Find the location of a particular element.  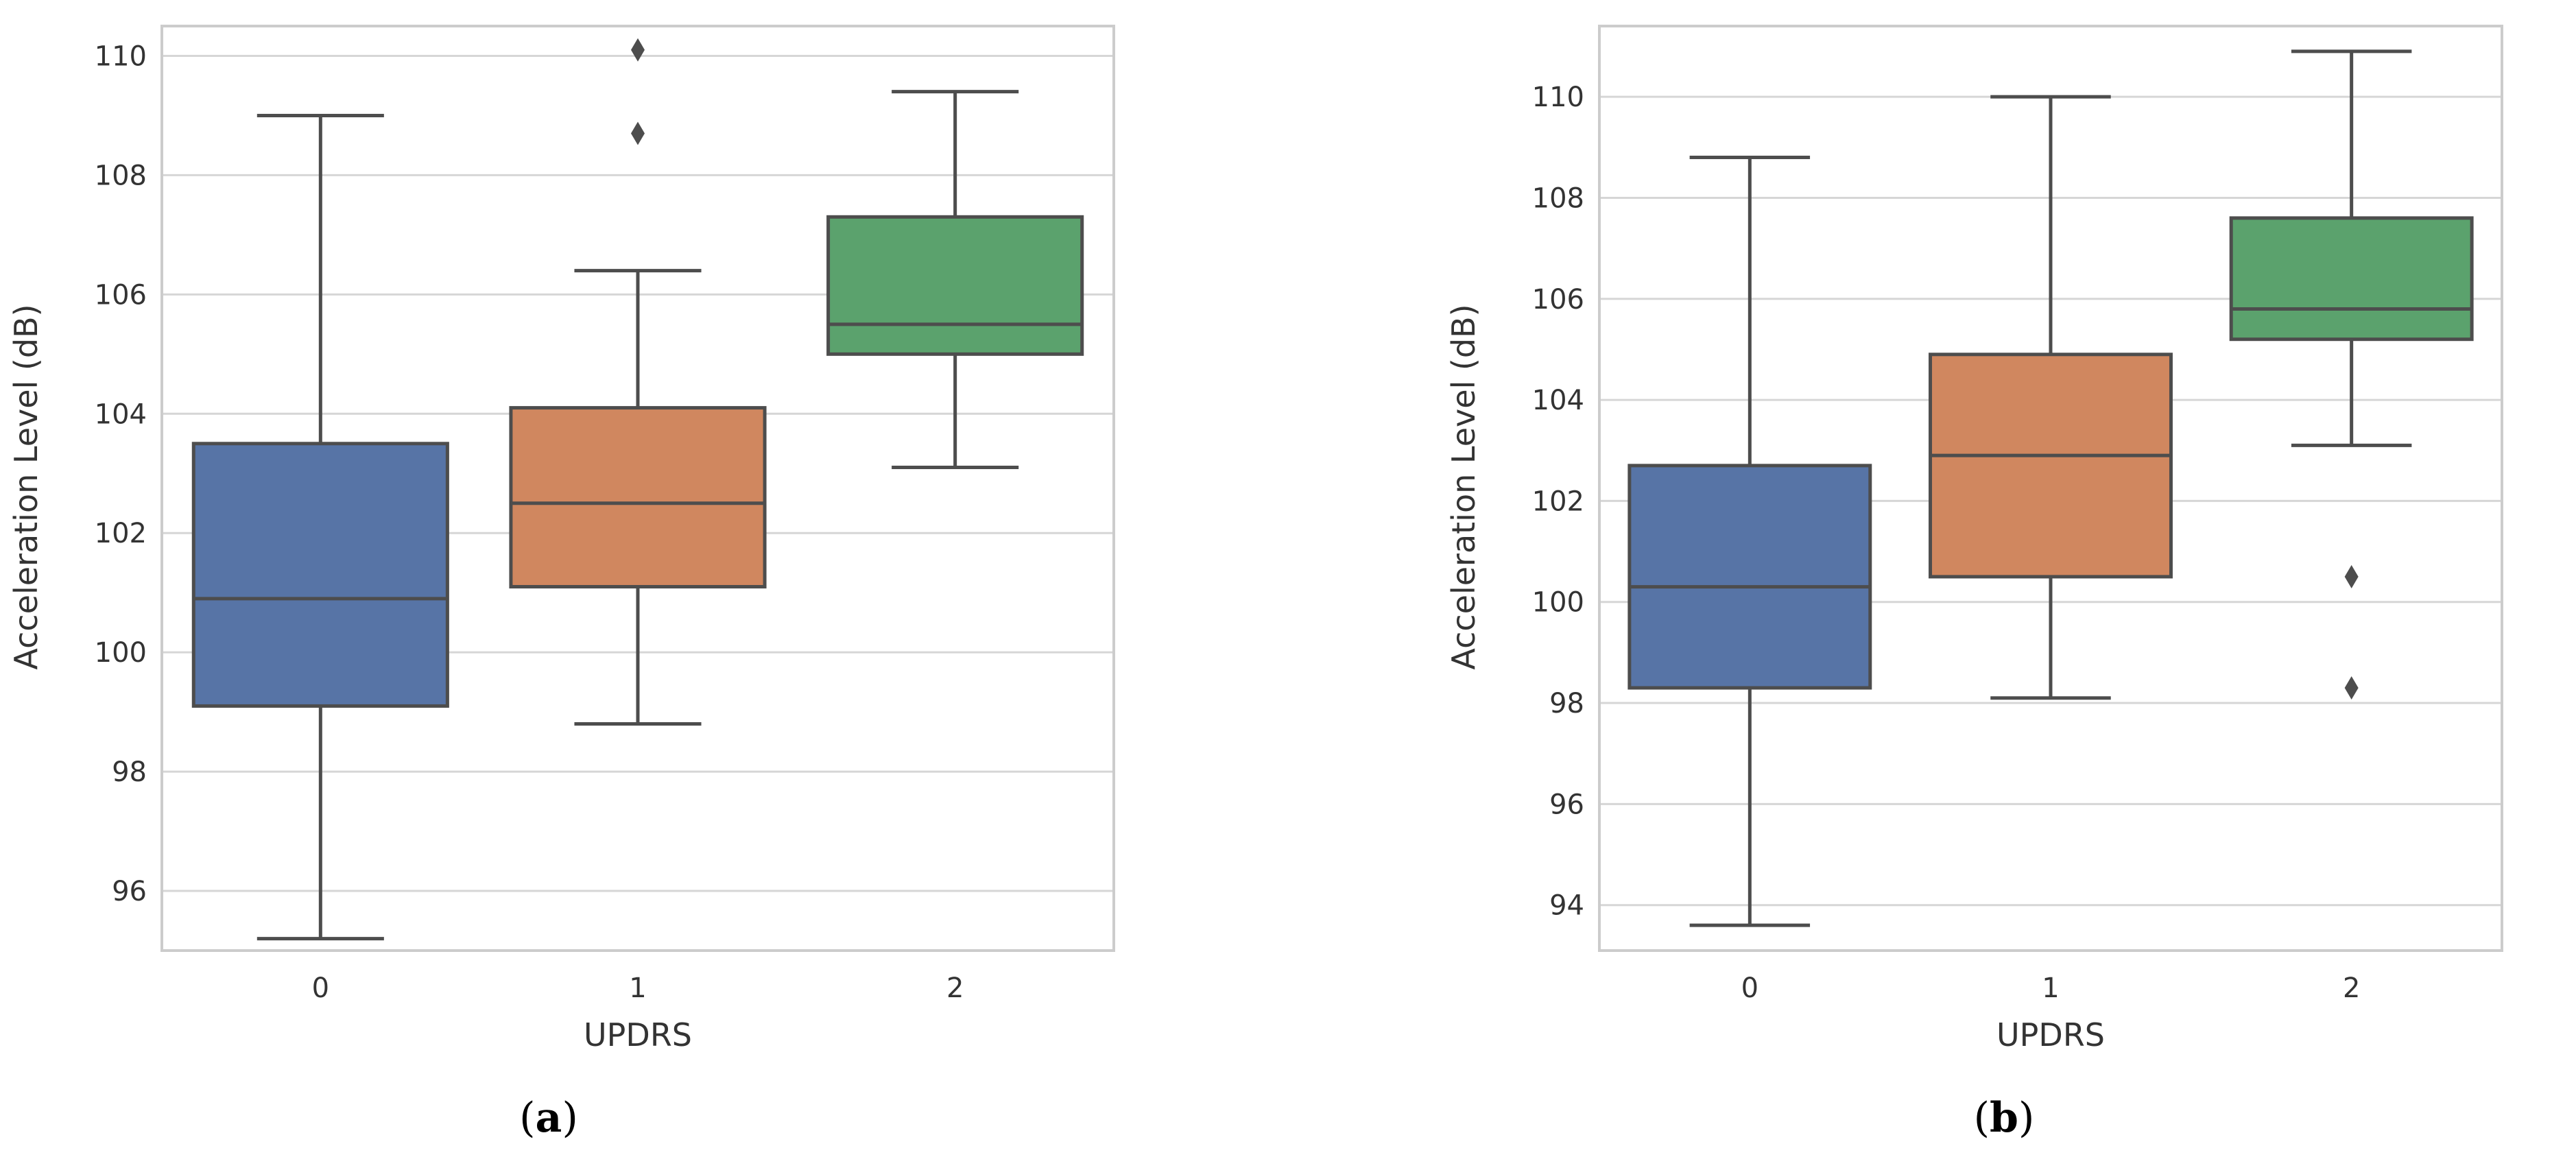

panel-label-letter: a is located at coordinates (549, 1118).